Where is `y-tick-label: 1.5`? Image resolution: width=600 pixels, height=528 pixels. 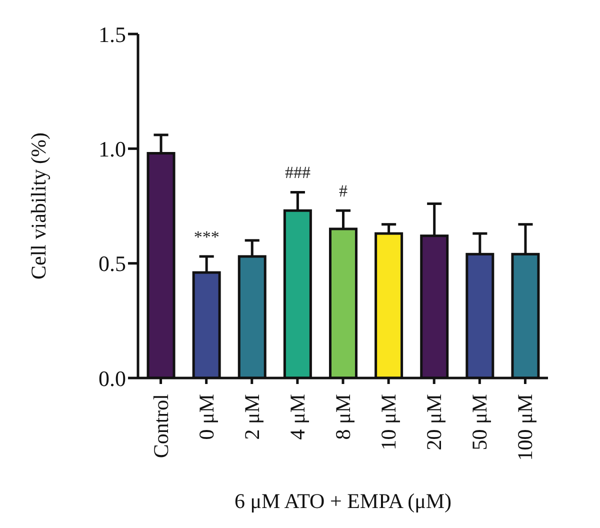 y-tick-label: 1.5 is located at coordinates (112, 34).